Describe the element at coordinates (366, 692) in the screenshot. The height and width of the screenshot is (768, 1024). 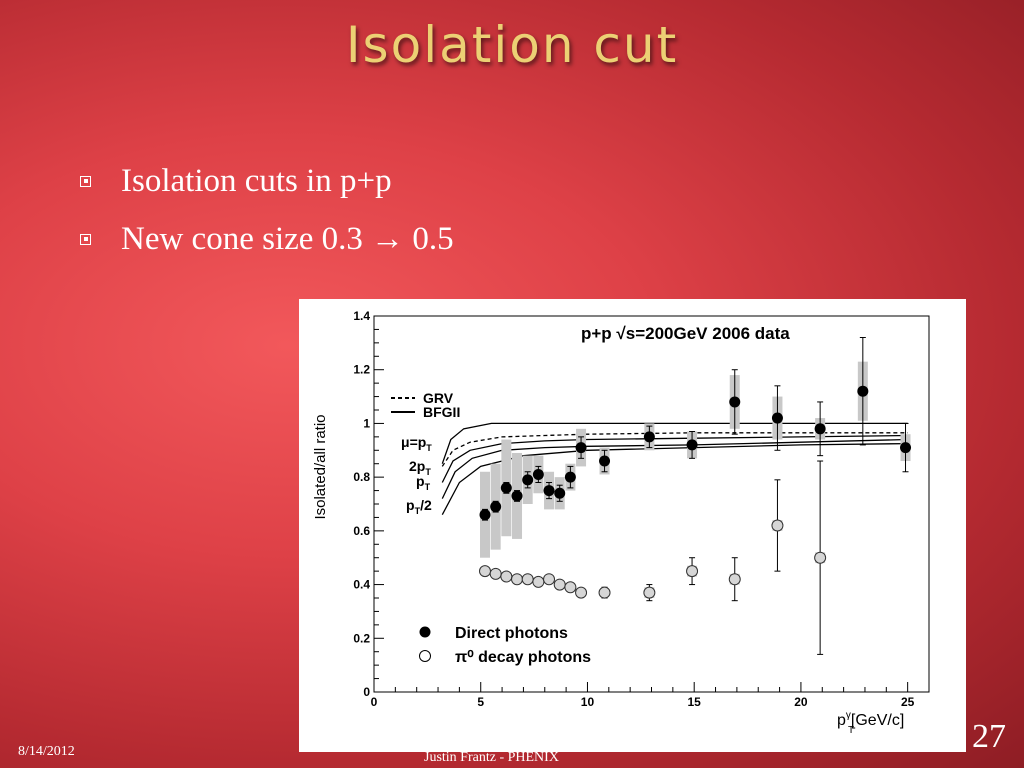
I see `y-tick-label: 0` at that location.